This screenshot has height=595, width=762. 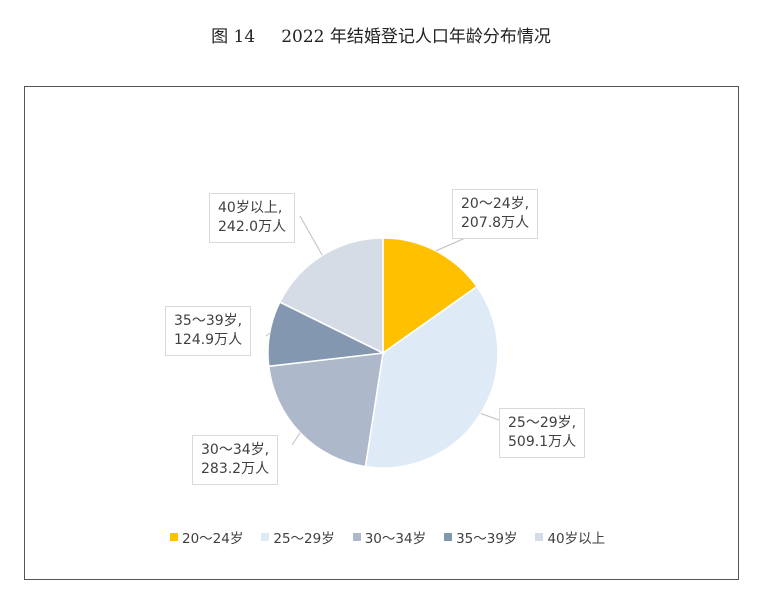 What do you see at coordinates (304, 539) in the screenshot?
I see `legend-label: 25～29岁` at bounding box center [304, 539].